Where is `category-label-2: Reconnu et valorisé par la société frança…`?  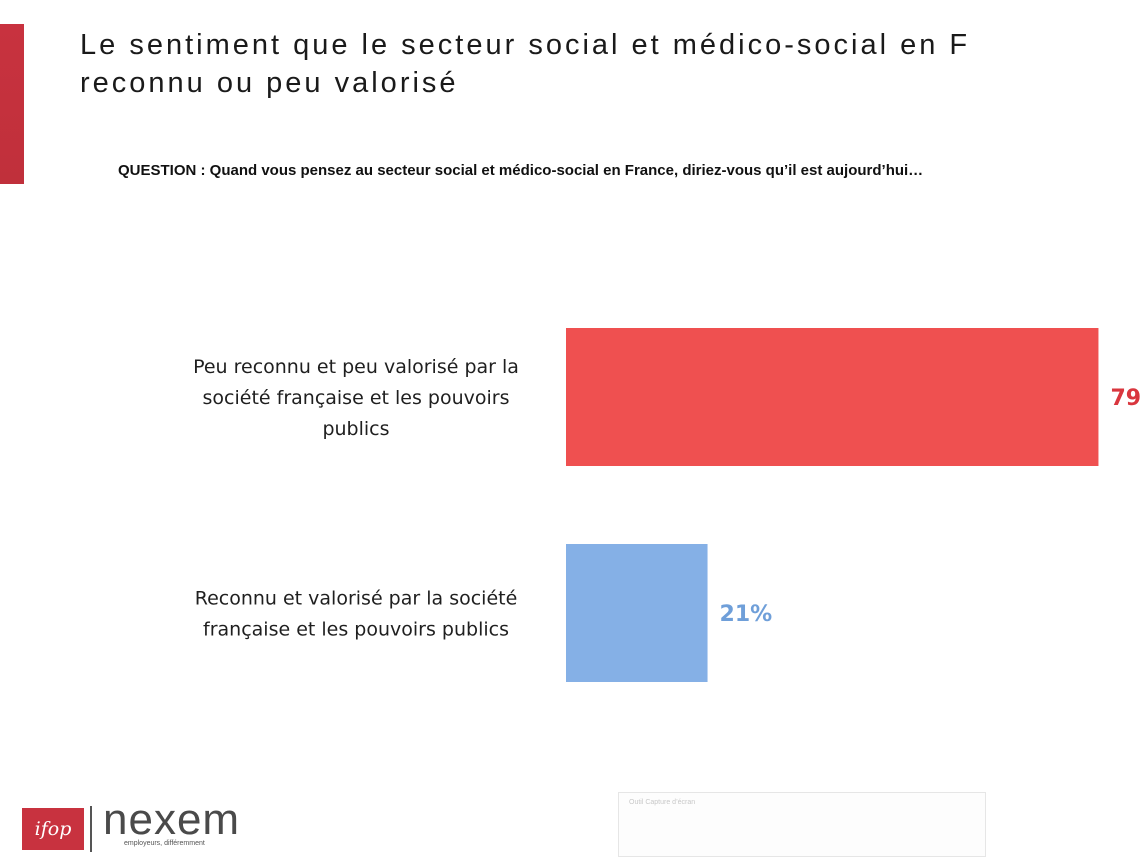 category-label-2: Reconnu et valorisé par la société frança… is located at coordinates (356, 614).